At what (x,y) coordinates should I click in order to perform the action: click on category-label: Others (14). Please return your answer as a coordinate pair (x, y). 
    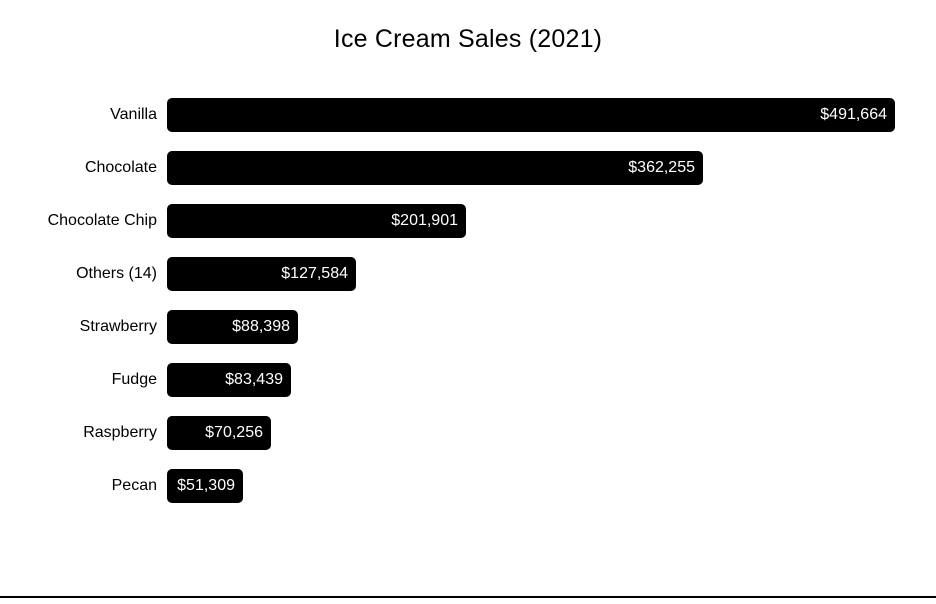
    Looking at the image, I should click on (116, 273).